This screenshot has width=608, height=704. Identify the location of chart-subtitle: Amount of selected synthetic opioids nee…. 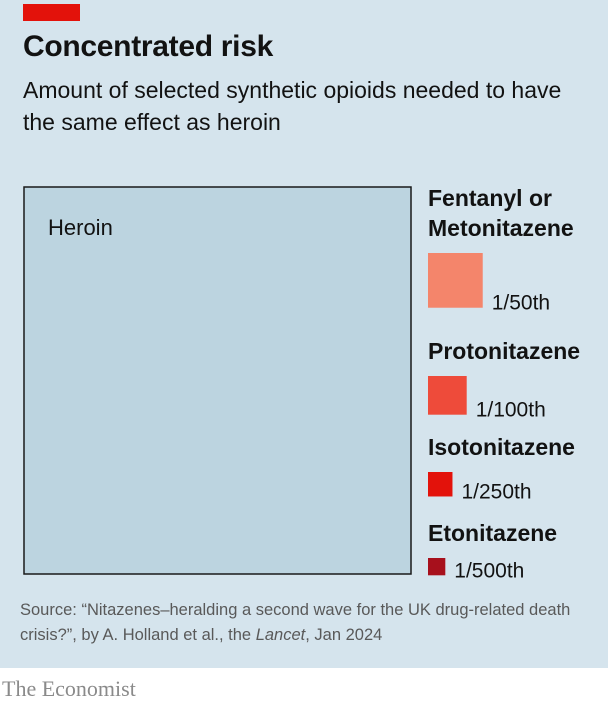
(292, 106).